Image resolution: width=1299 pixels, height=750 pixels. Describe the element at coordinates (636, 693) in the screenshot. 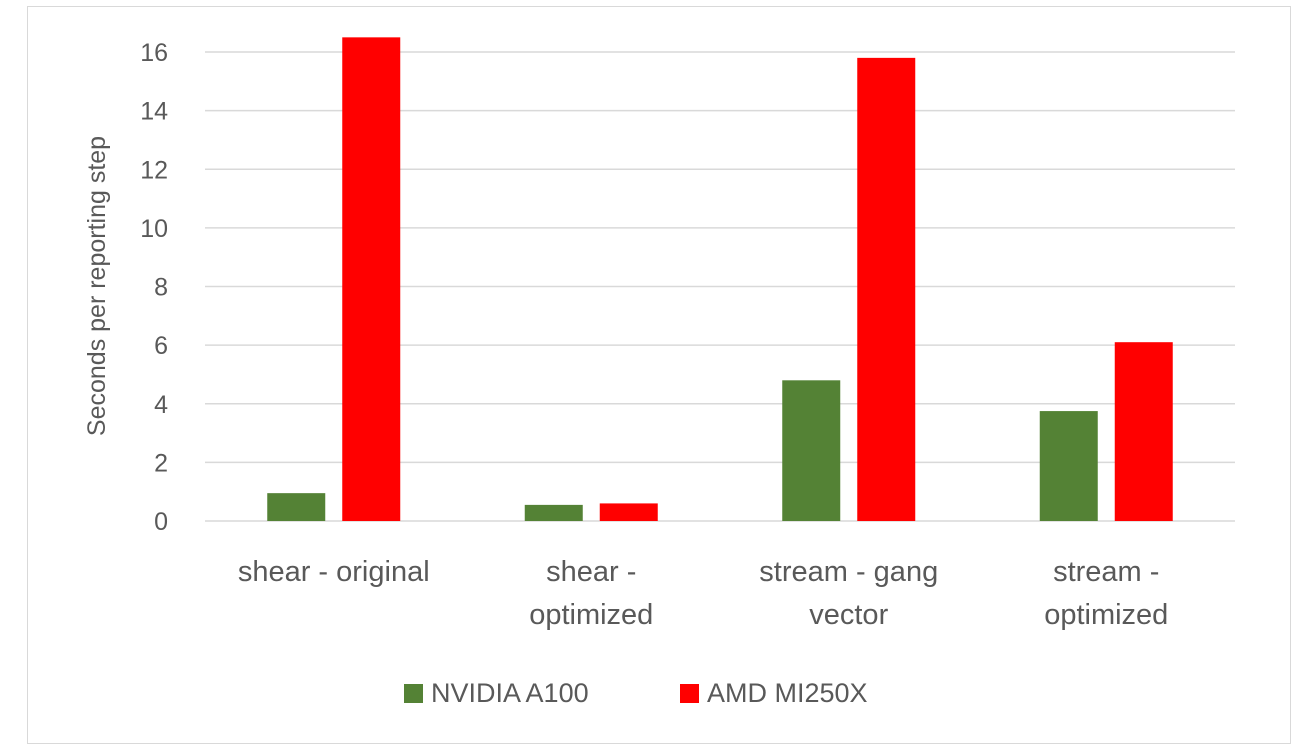

I see `legend: NVIDIA A100 AMD MI250X` at that location.